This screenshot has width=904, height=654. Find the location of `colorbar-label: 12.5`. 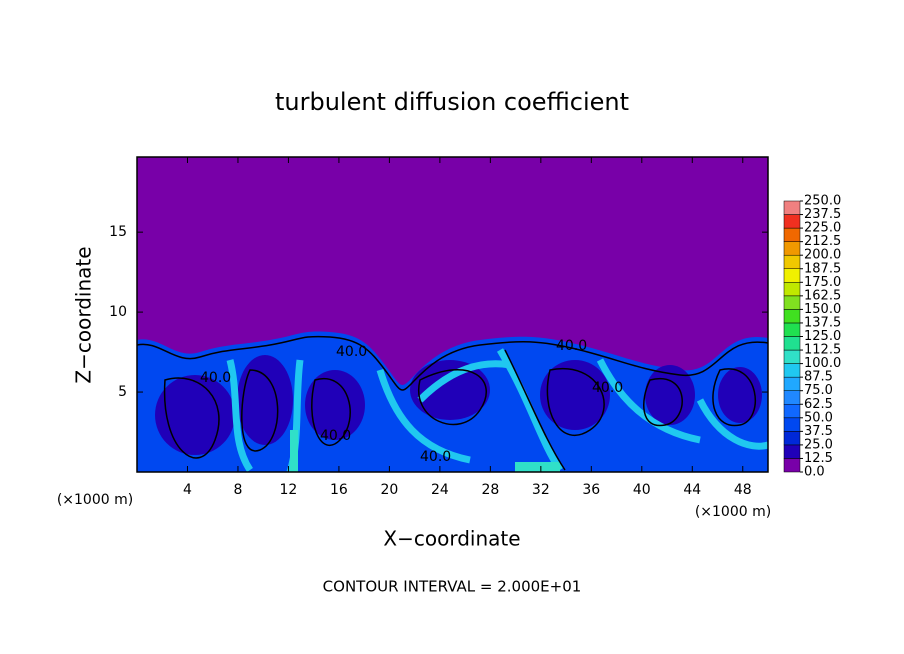

colorbar-label: 12.5 is located at coordinates (818, 458).